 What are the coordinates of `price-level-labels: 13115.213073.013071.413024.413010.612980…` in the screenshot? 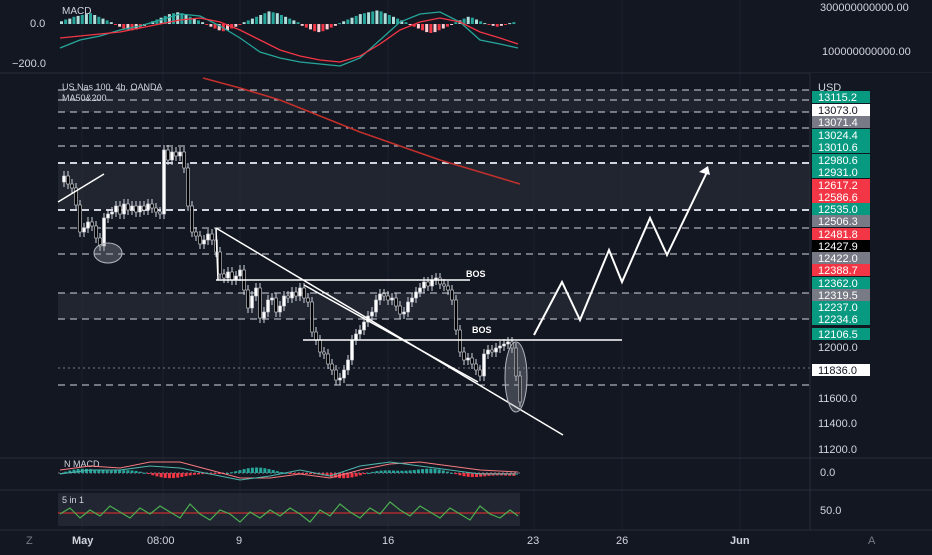 It's located at (841, 234).